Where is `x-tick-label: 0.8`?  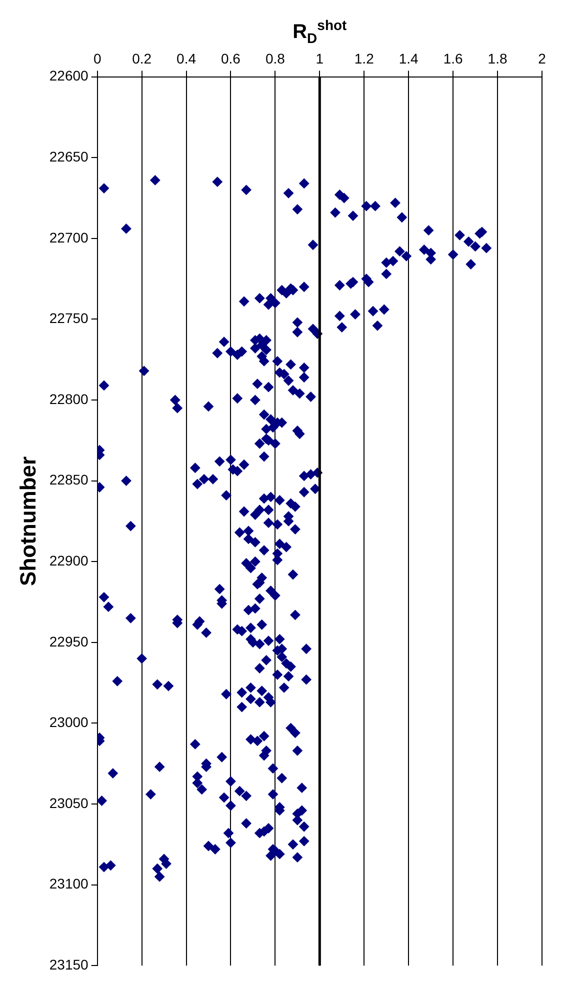
x-tick-label: 0.8 is located at coordinates (275, 58).